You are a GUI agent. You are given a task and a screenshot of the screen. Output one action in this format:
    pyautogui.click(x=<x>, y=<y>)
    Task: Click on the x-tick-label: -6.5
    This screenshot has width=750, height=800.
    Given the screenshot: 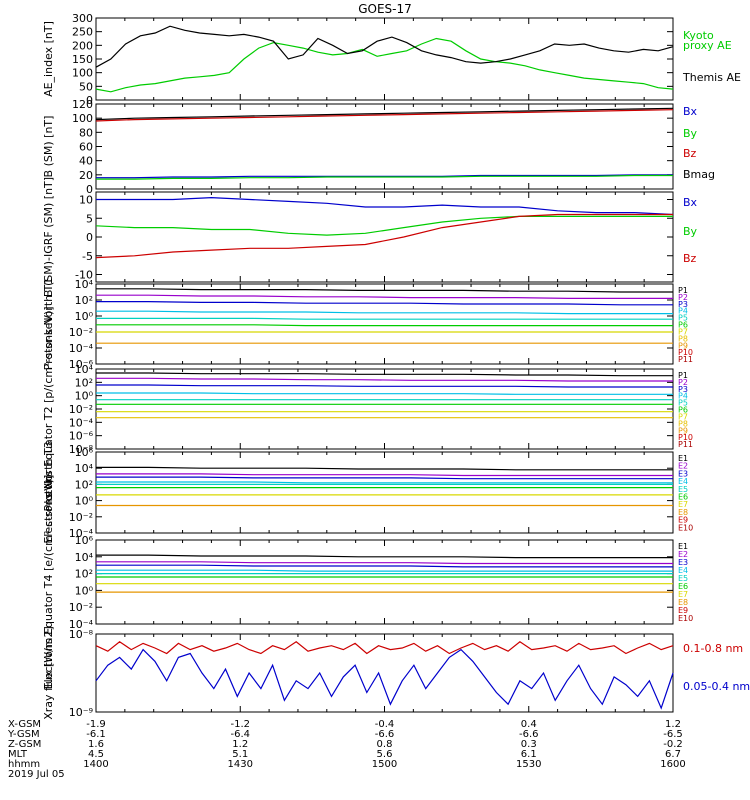 What is the action you would take?
    pyautogui.click(x=673, y=734)
    